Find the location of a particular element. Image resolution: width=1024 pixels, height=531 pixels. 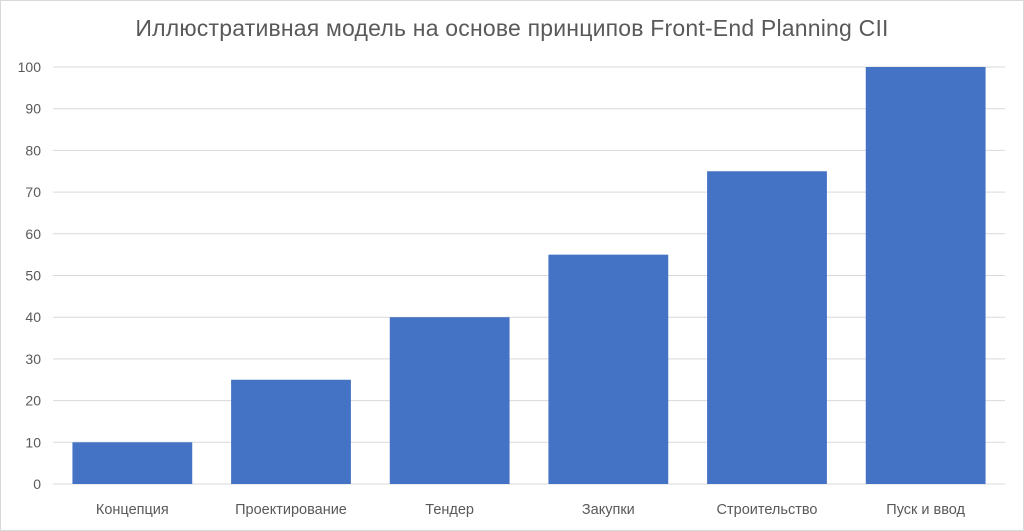

x-category-label: Закупки is located at coordinates (608, 510).